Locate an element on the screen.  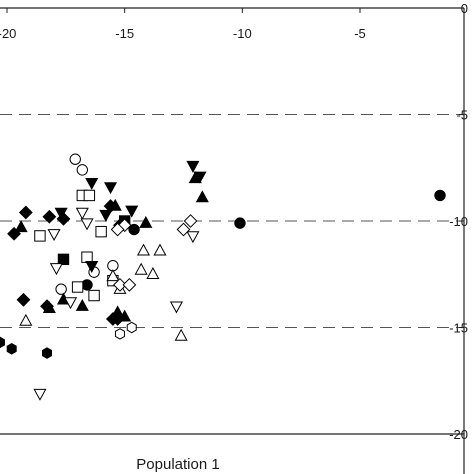
x-tick-label: -15 is located at coordinates (124, 33).